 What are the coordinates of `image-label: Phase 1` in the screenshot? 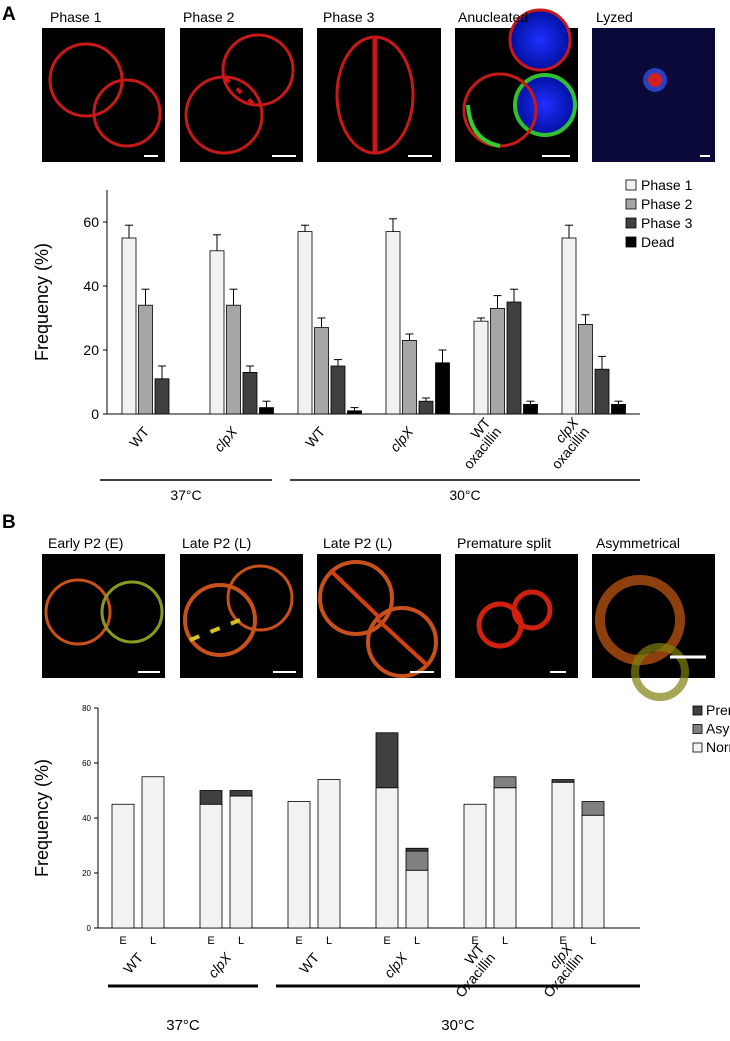 It's located at (76, 17).